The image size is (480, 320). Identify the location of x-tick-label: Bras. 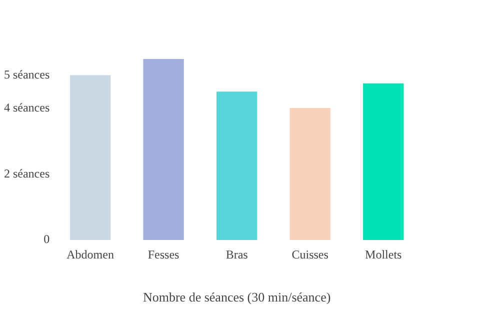
(237, 254).